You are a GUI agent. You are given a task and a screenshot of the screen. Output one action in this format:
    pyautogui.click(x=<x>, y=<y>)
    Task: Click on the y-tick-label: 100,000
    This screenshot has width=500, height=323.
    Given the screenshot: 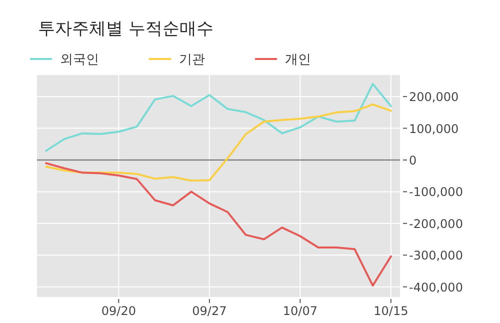 What is the action you would take?
    pyautogui.click(x=434, y=129)
    